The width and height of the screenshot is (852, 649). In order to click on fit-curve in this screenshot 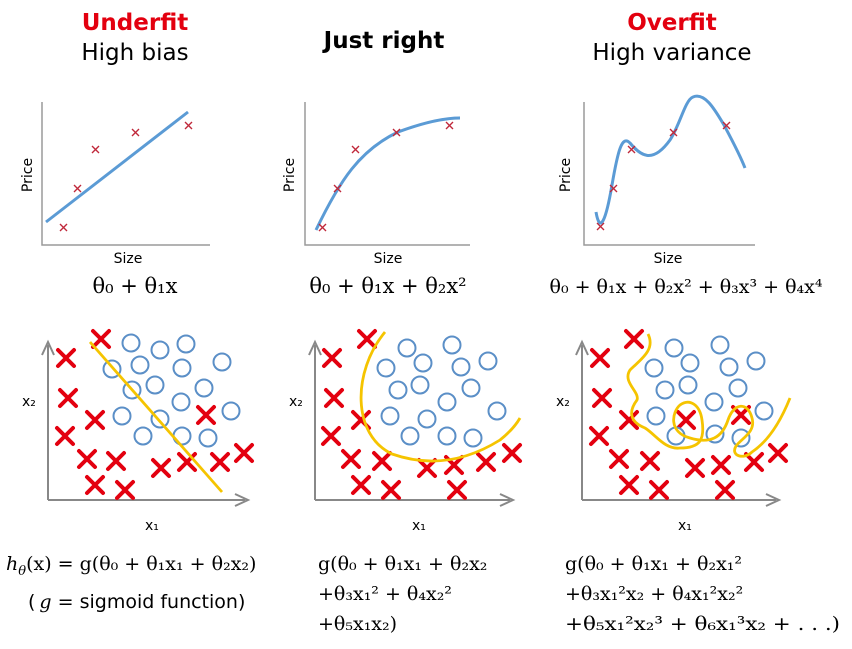, I will do `click(670, 159)`.